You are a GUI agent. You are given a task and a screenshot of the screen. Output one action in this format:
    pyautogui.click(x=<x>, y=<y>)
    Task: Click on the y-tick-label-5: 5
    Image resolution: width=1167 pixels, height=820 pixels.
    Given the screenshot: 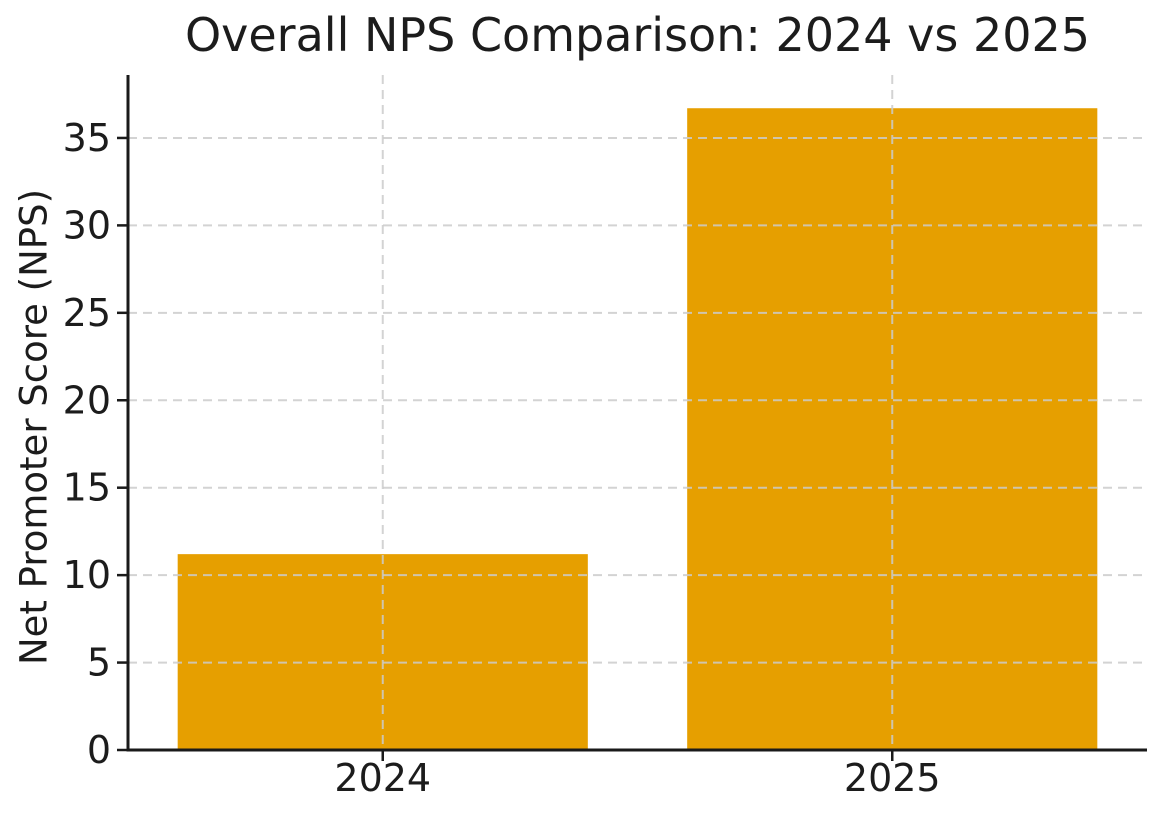 What is the action you would take?
    pyautogui.click(x=99, y=663)
    